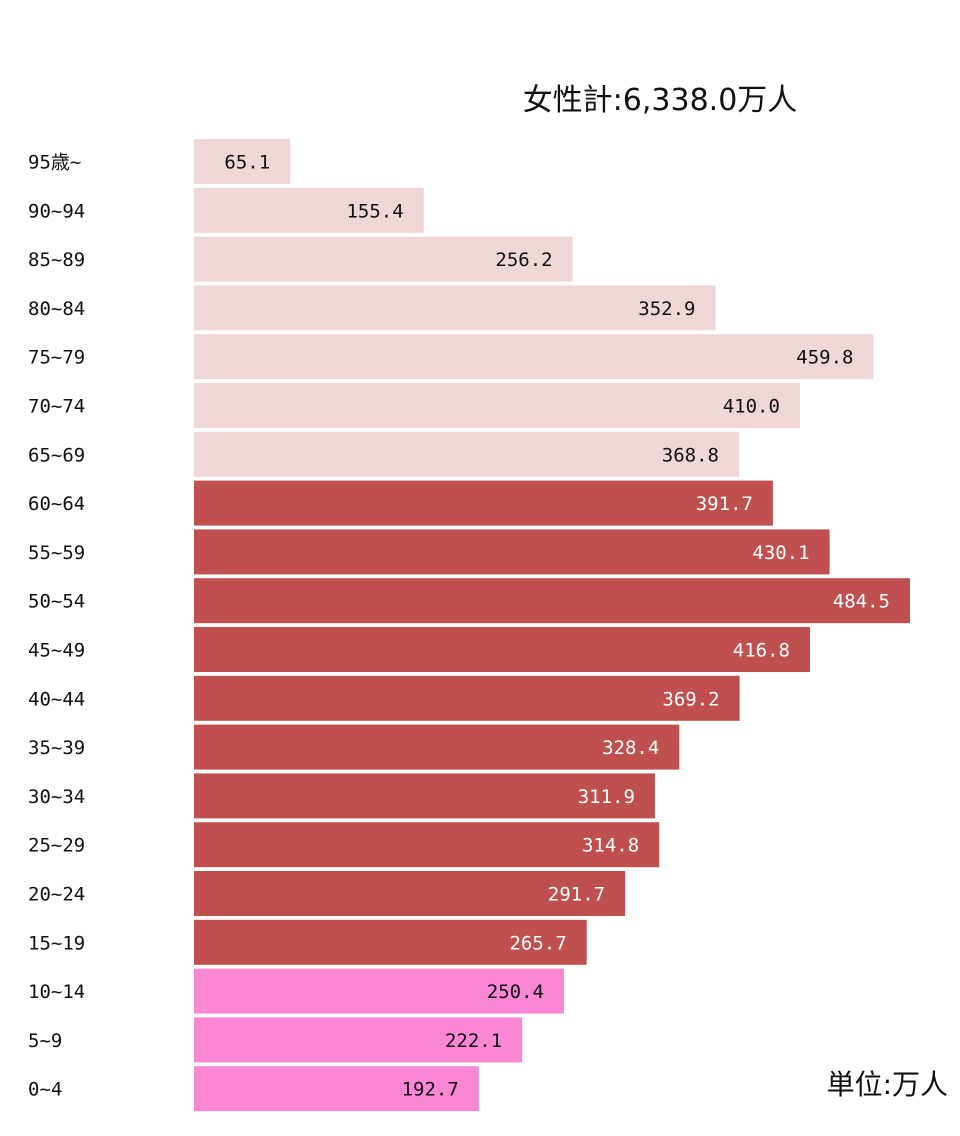 The image size is (960, 1136). What do you see at coordinates (606, 797) in the screenshot?
I see `bar-value-label: 311.9` at bounding box center [606, 797].